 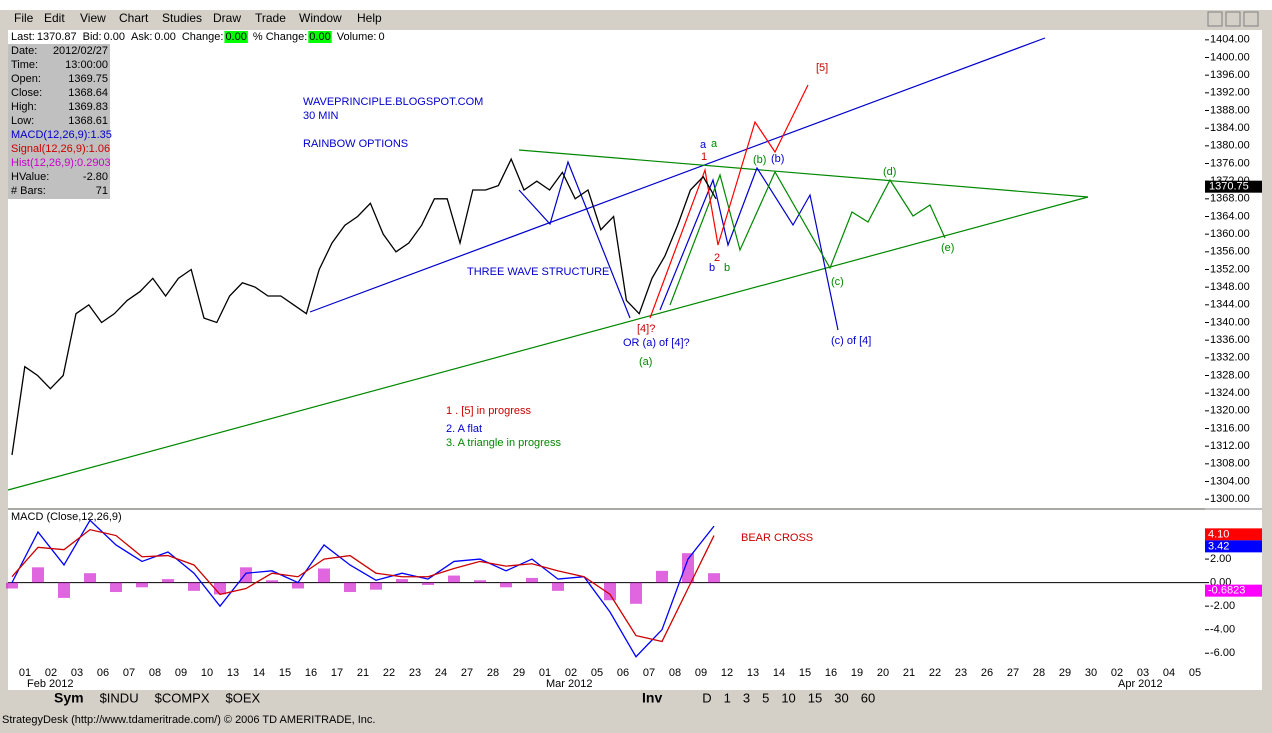 I want to click on panel-value: 2012/02/27, so click(x=80, y=51).